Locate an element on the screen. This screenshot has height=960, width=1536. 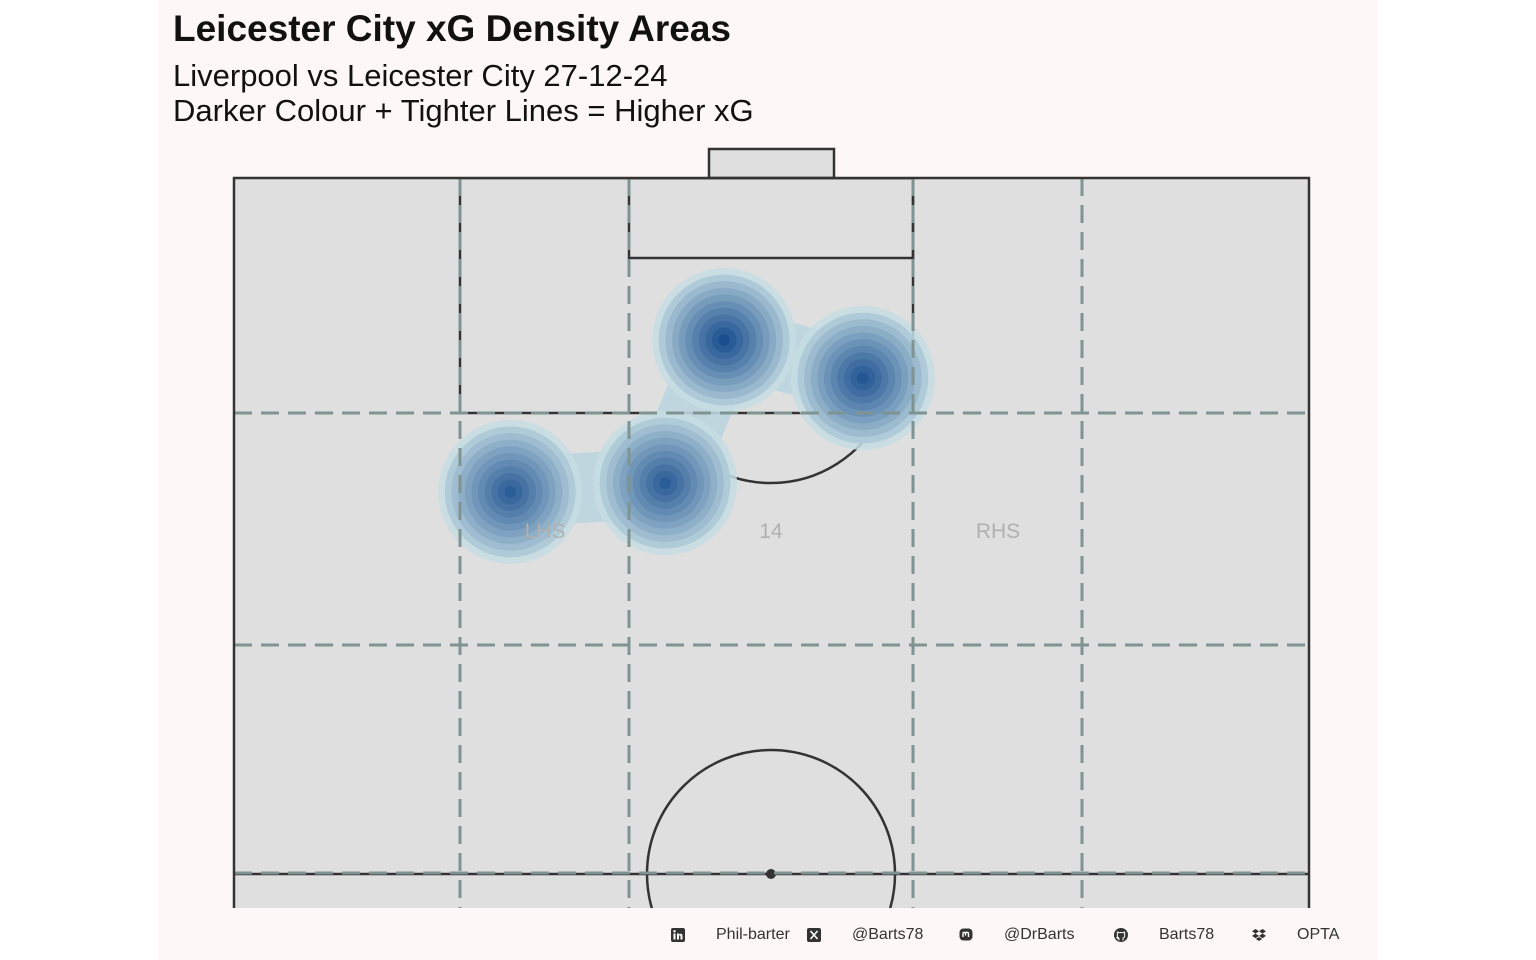
linkedin-handle: Phil-barter is located at coordinates (753, 934).